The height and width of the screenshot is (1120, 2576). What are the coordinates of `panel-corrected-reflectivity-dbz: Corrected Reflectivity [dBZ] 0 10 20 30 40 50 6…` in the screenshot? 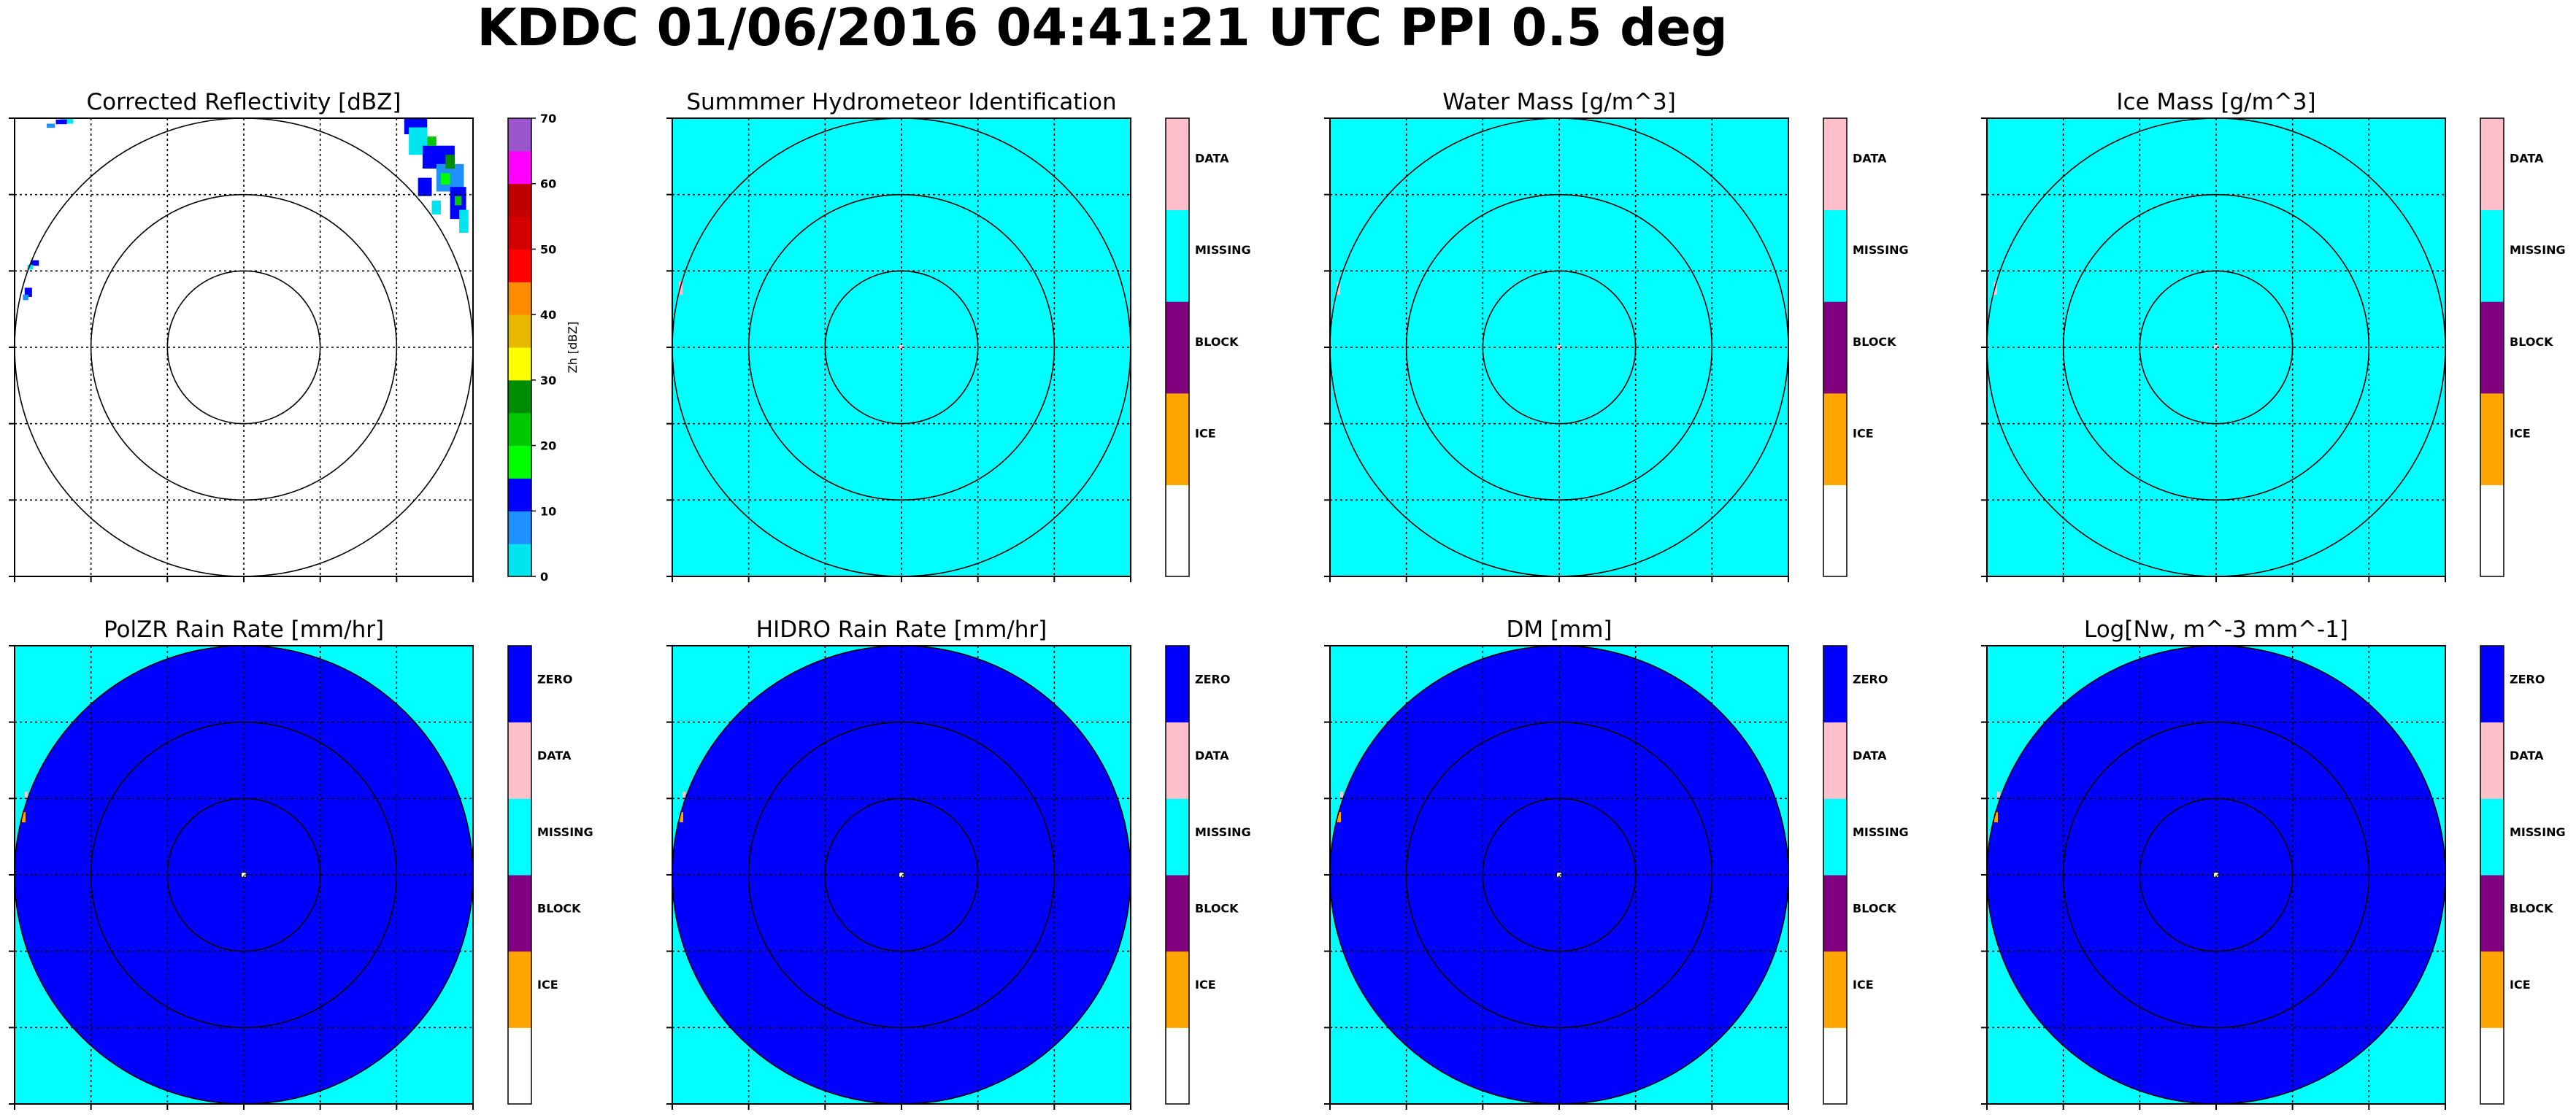 It's located at (294, 336).